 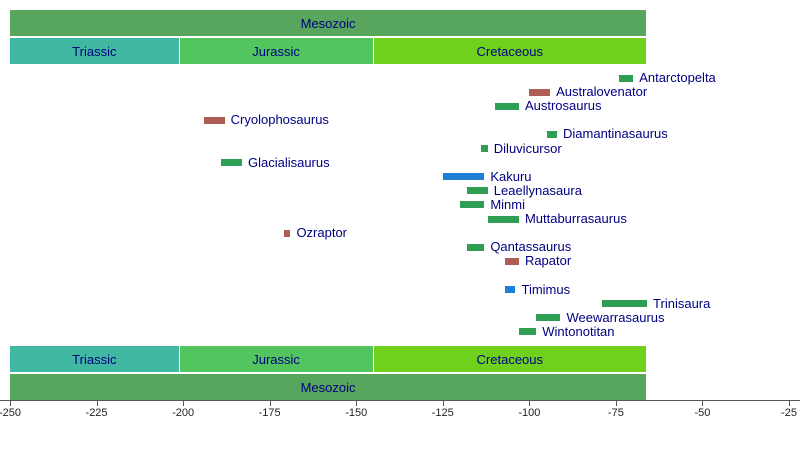 I want to click on taxon-bar-austrosaurus, so click(x=506, y=106).